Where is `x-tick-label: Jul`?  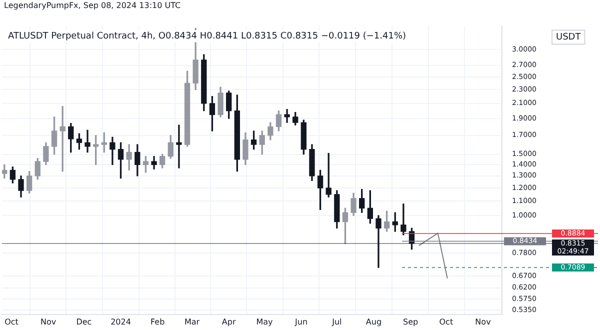
x-tick-label: Jul is located at coordinates (336, 321).